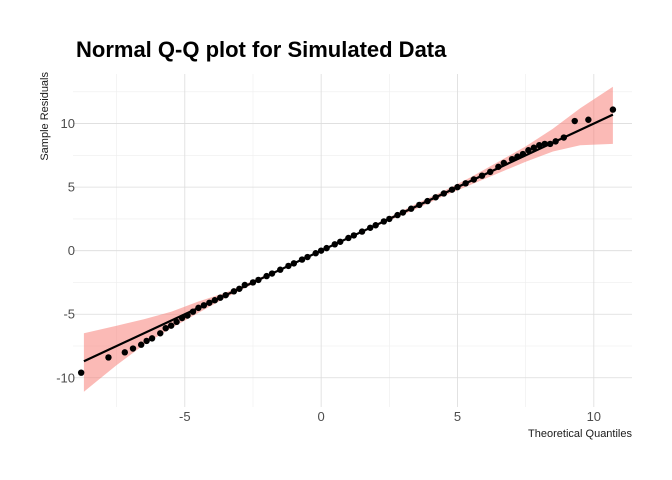 This screenshot has width=672, height=480. I want to click on x-tick-label: 10, so click(594, 416).